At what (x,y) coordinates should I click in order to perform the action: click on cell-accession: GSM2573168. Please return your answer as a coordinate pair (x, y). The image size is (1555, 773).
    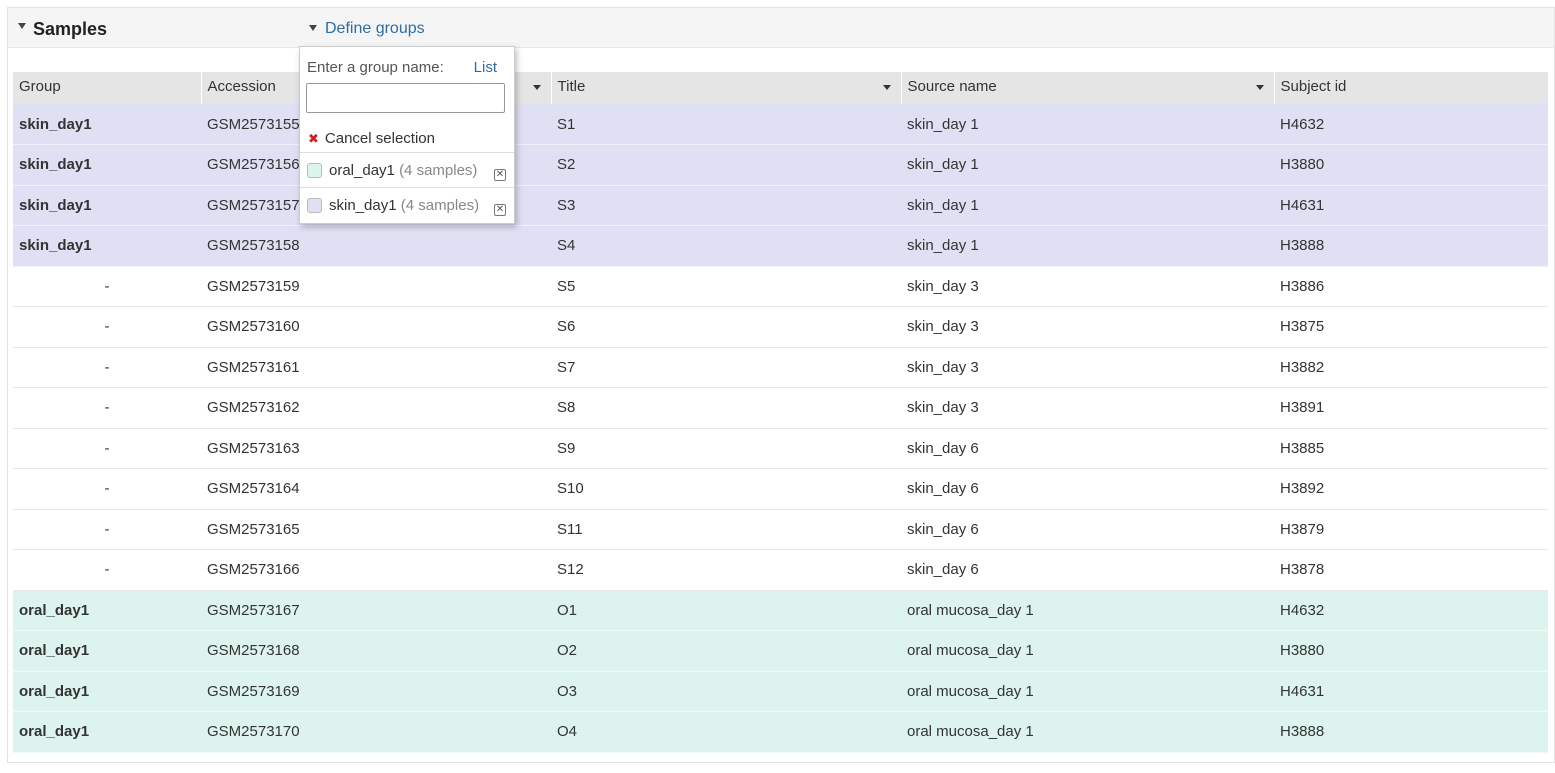
    Looking at the image, I should click on (376, 651).